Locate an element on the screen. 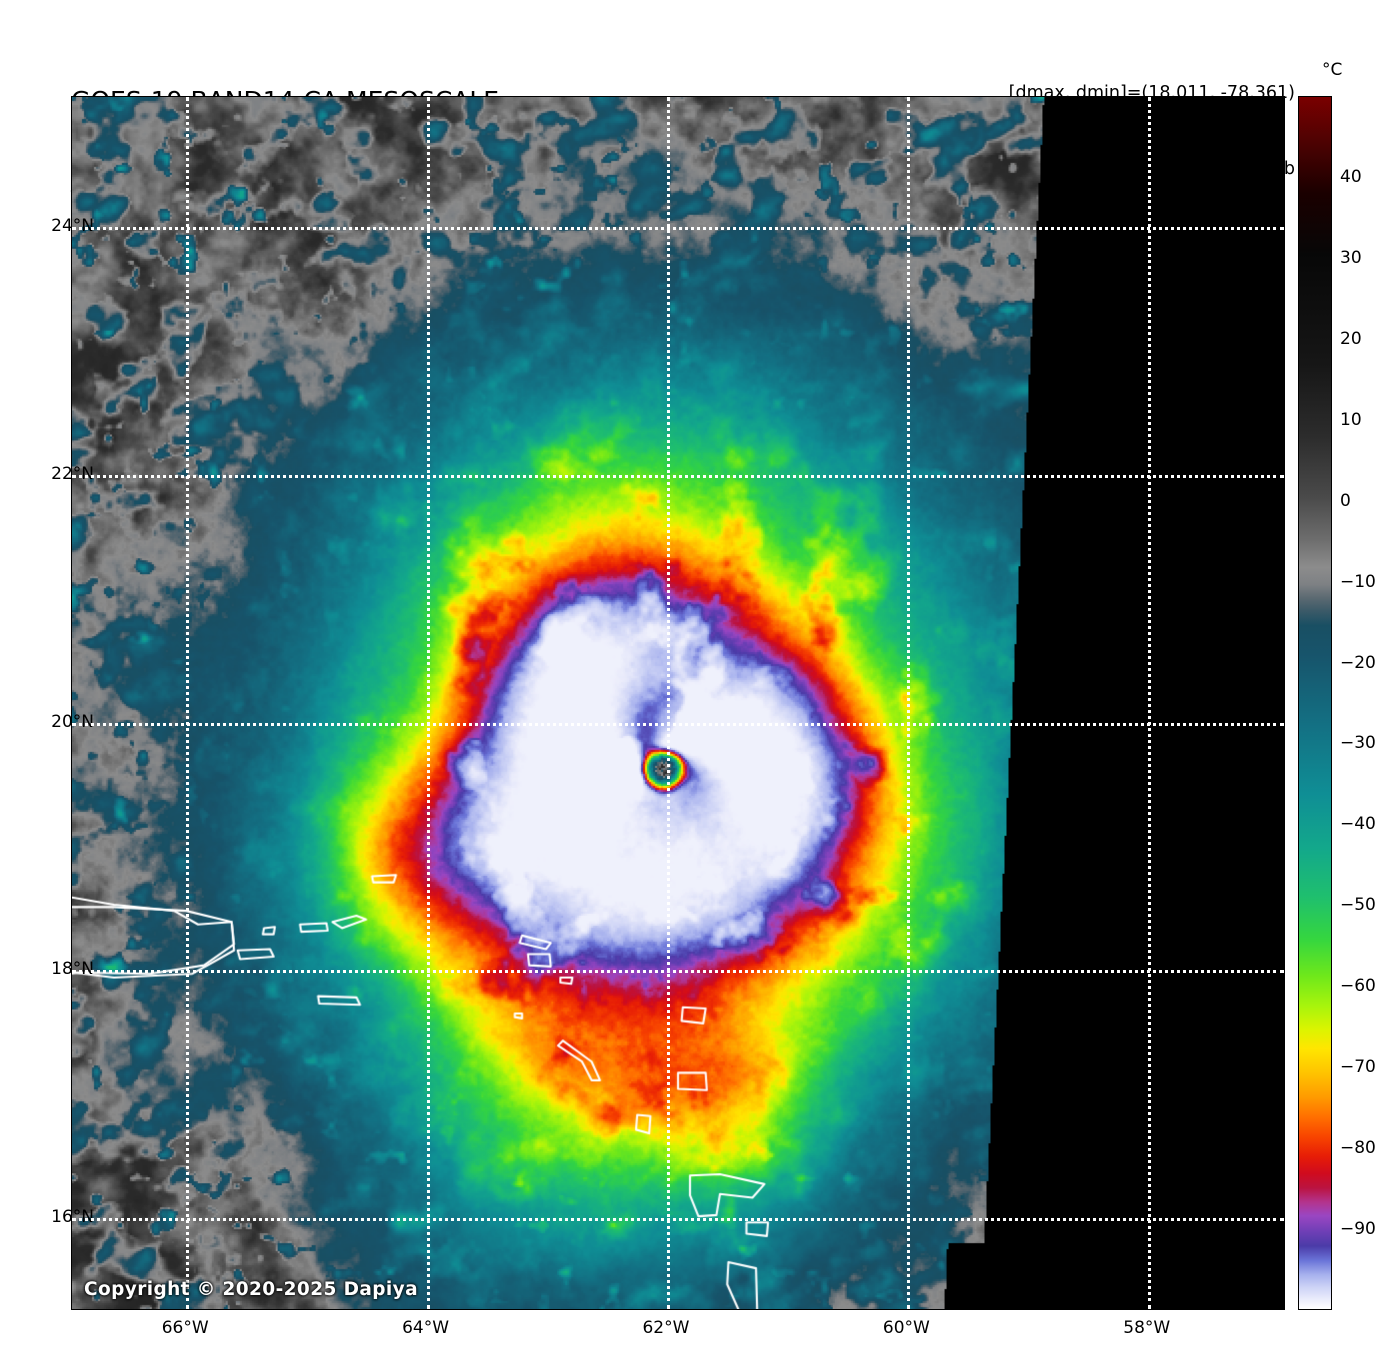  copyright-notice: Copyright © 2020-2025 Dapiya is located at coordinates (251, 1289).